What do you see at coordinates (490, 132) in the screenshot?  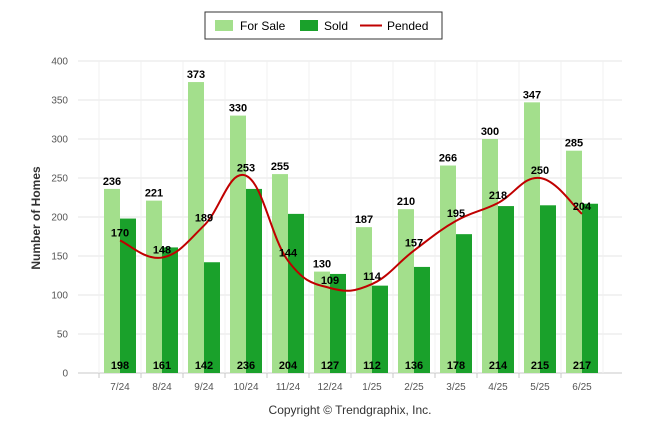 I see `label-for-sale-4/25: 300` at bounding box center [490, 132].